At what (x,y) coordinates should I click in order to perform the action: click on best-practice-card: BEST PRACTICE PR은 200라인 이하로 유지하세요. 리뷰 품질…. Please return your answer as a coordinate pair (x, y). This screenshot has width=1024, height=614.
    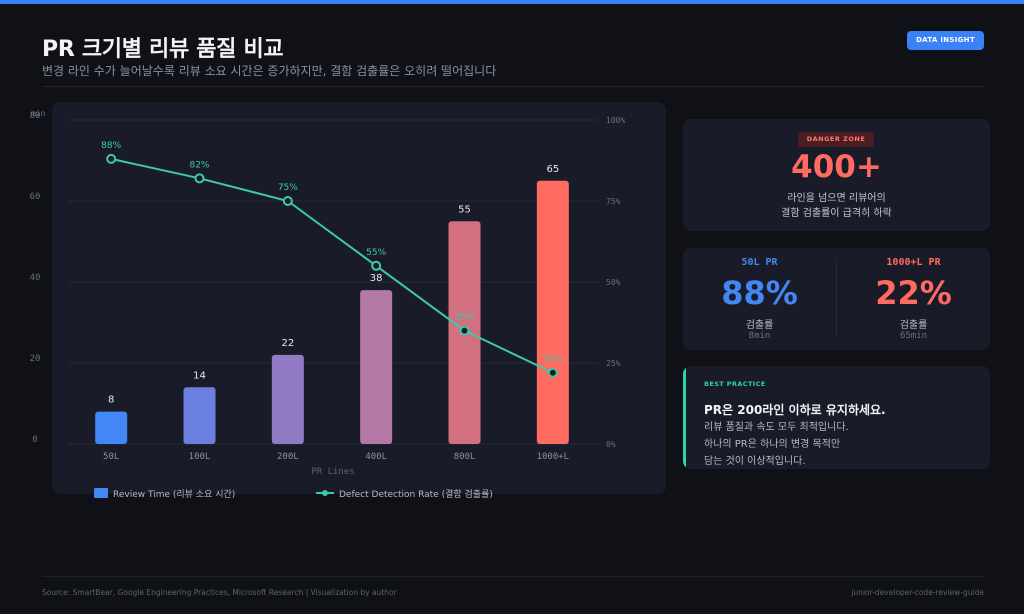
    Looking at the image, I should click on (836, 417).